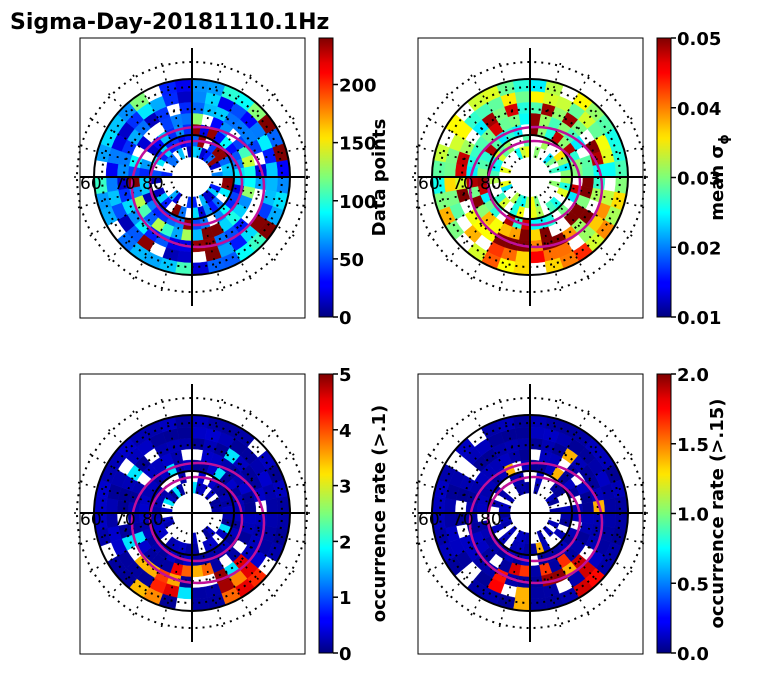 The height and width of the screenshot is (674, 759). What do you see at coordinates (693, 654) in the screenshot?
I see `colorbar-tick-label: 0.0` at bounding box center [693, 654].